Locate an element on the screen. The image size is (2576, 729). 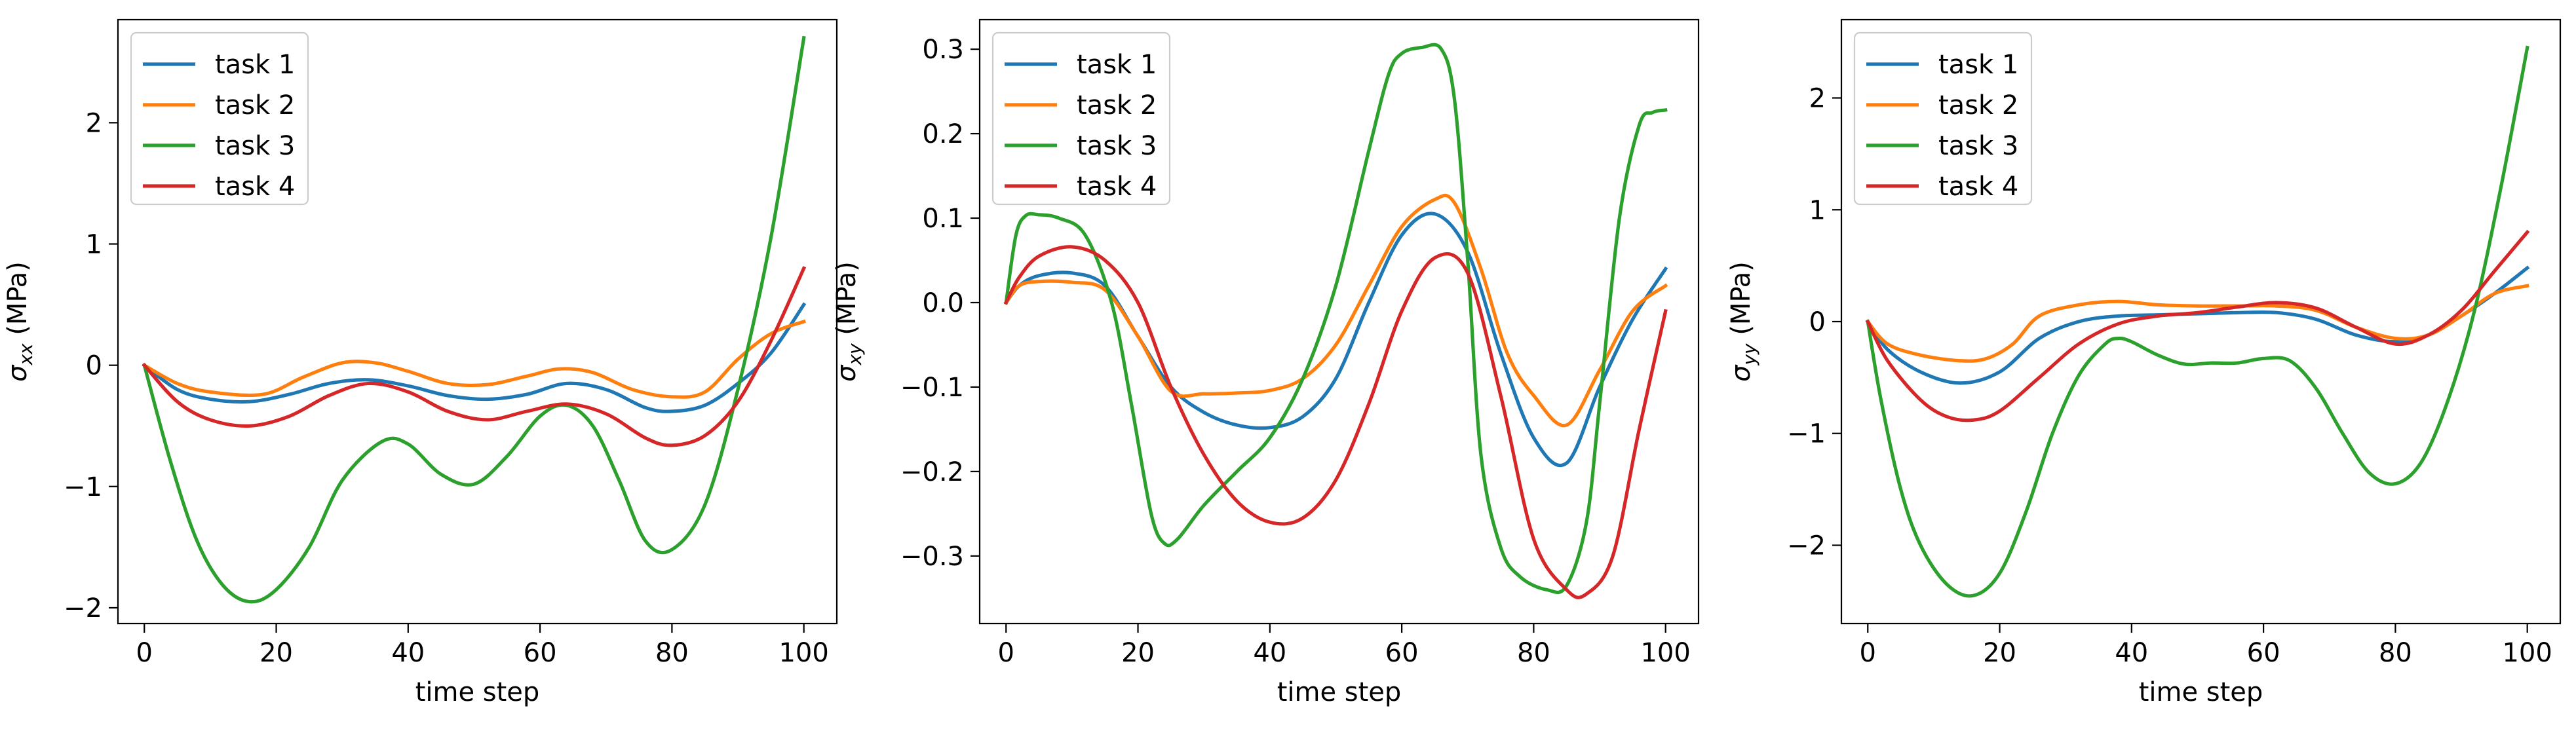
y-tick-label: −0.3 is located at coordinates (932, 557).